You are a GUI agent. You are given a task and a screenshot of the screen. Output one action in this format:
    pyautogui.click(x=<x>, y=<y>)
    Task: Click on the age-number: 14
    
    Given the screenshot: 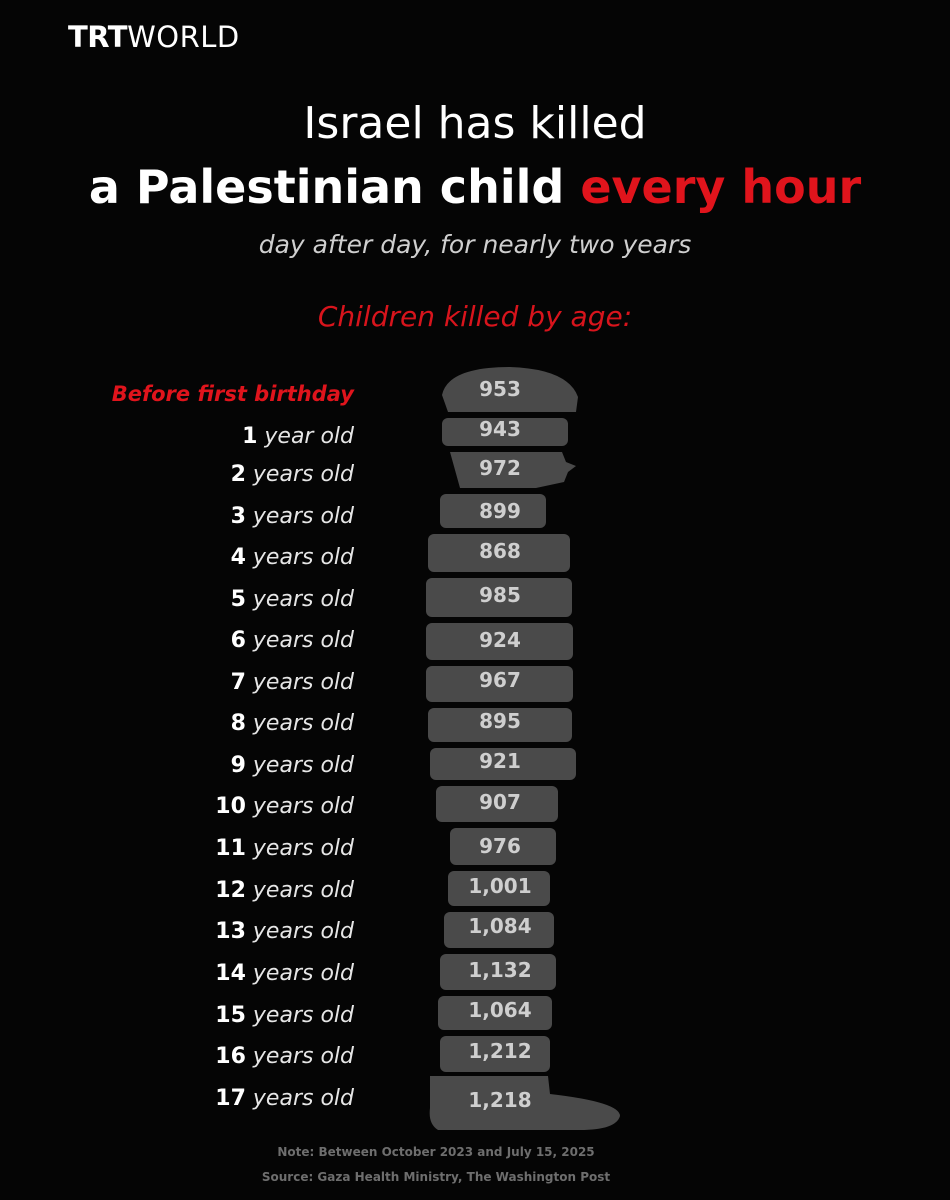 What is the action you would take?
    pyautogui.click(x=230, y=973)
    